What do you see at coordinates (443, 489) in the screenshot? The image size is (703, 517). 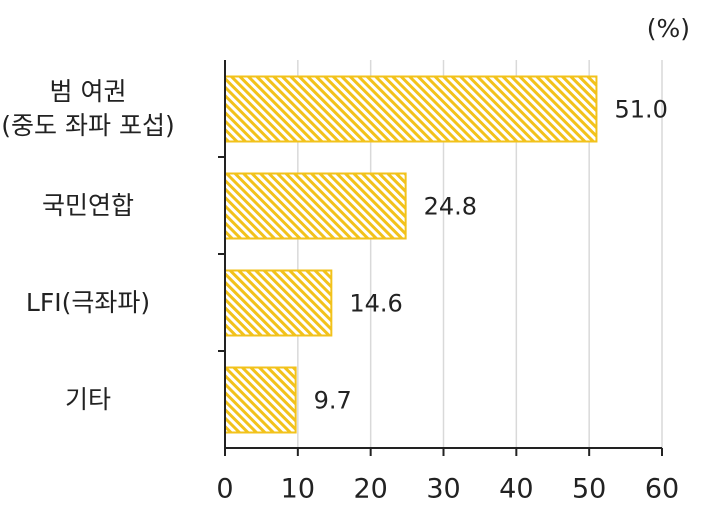 I see `x-tick-label: 30` at bounding box center [443, 489].